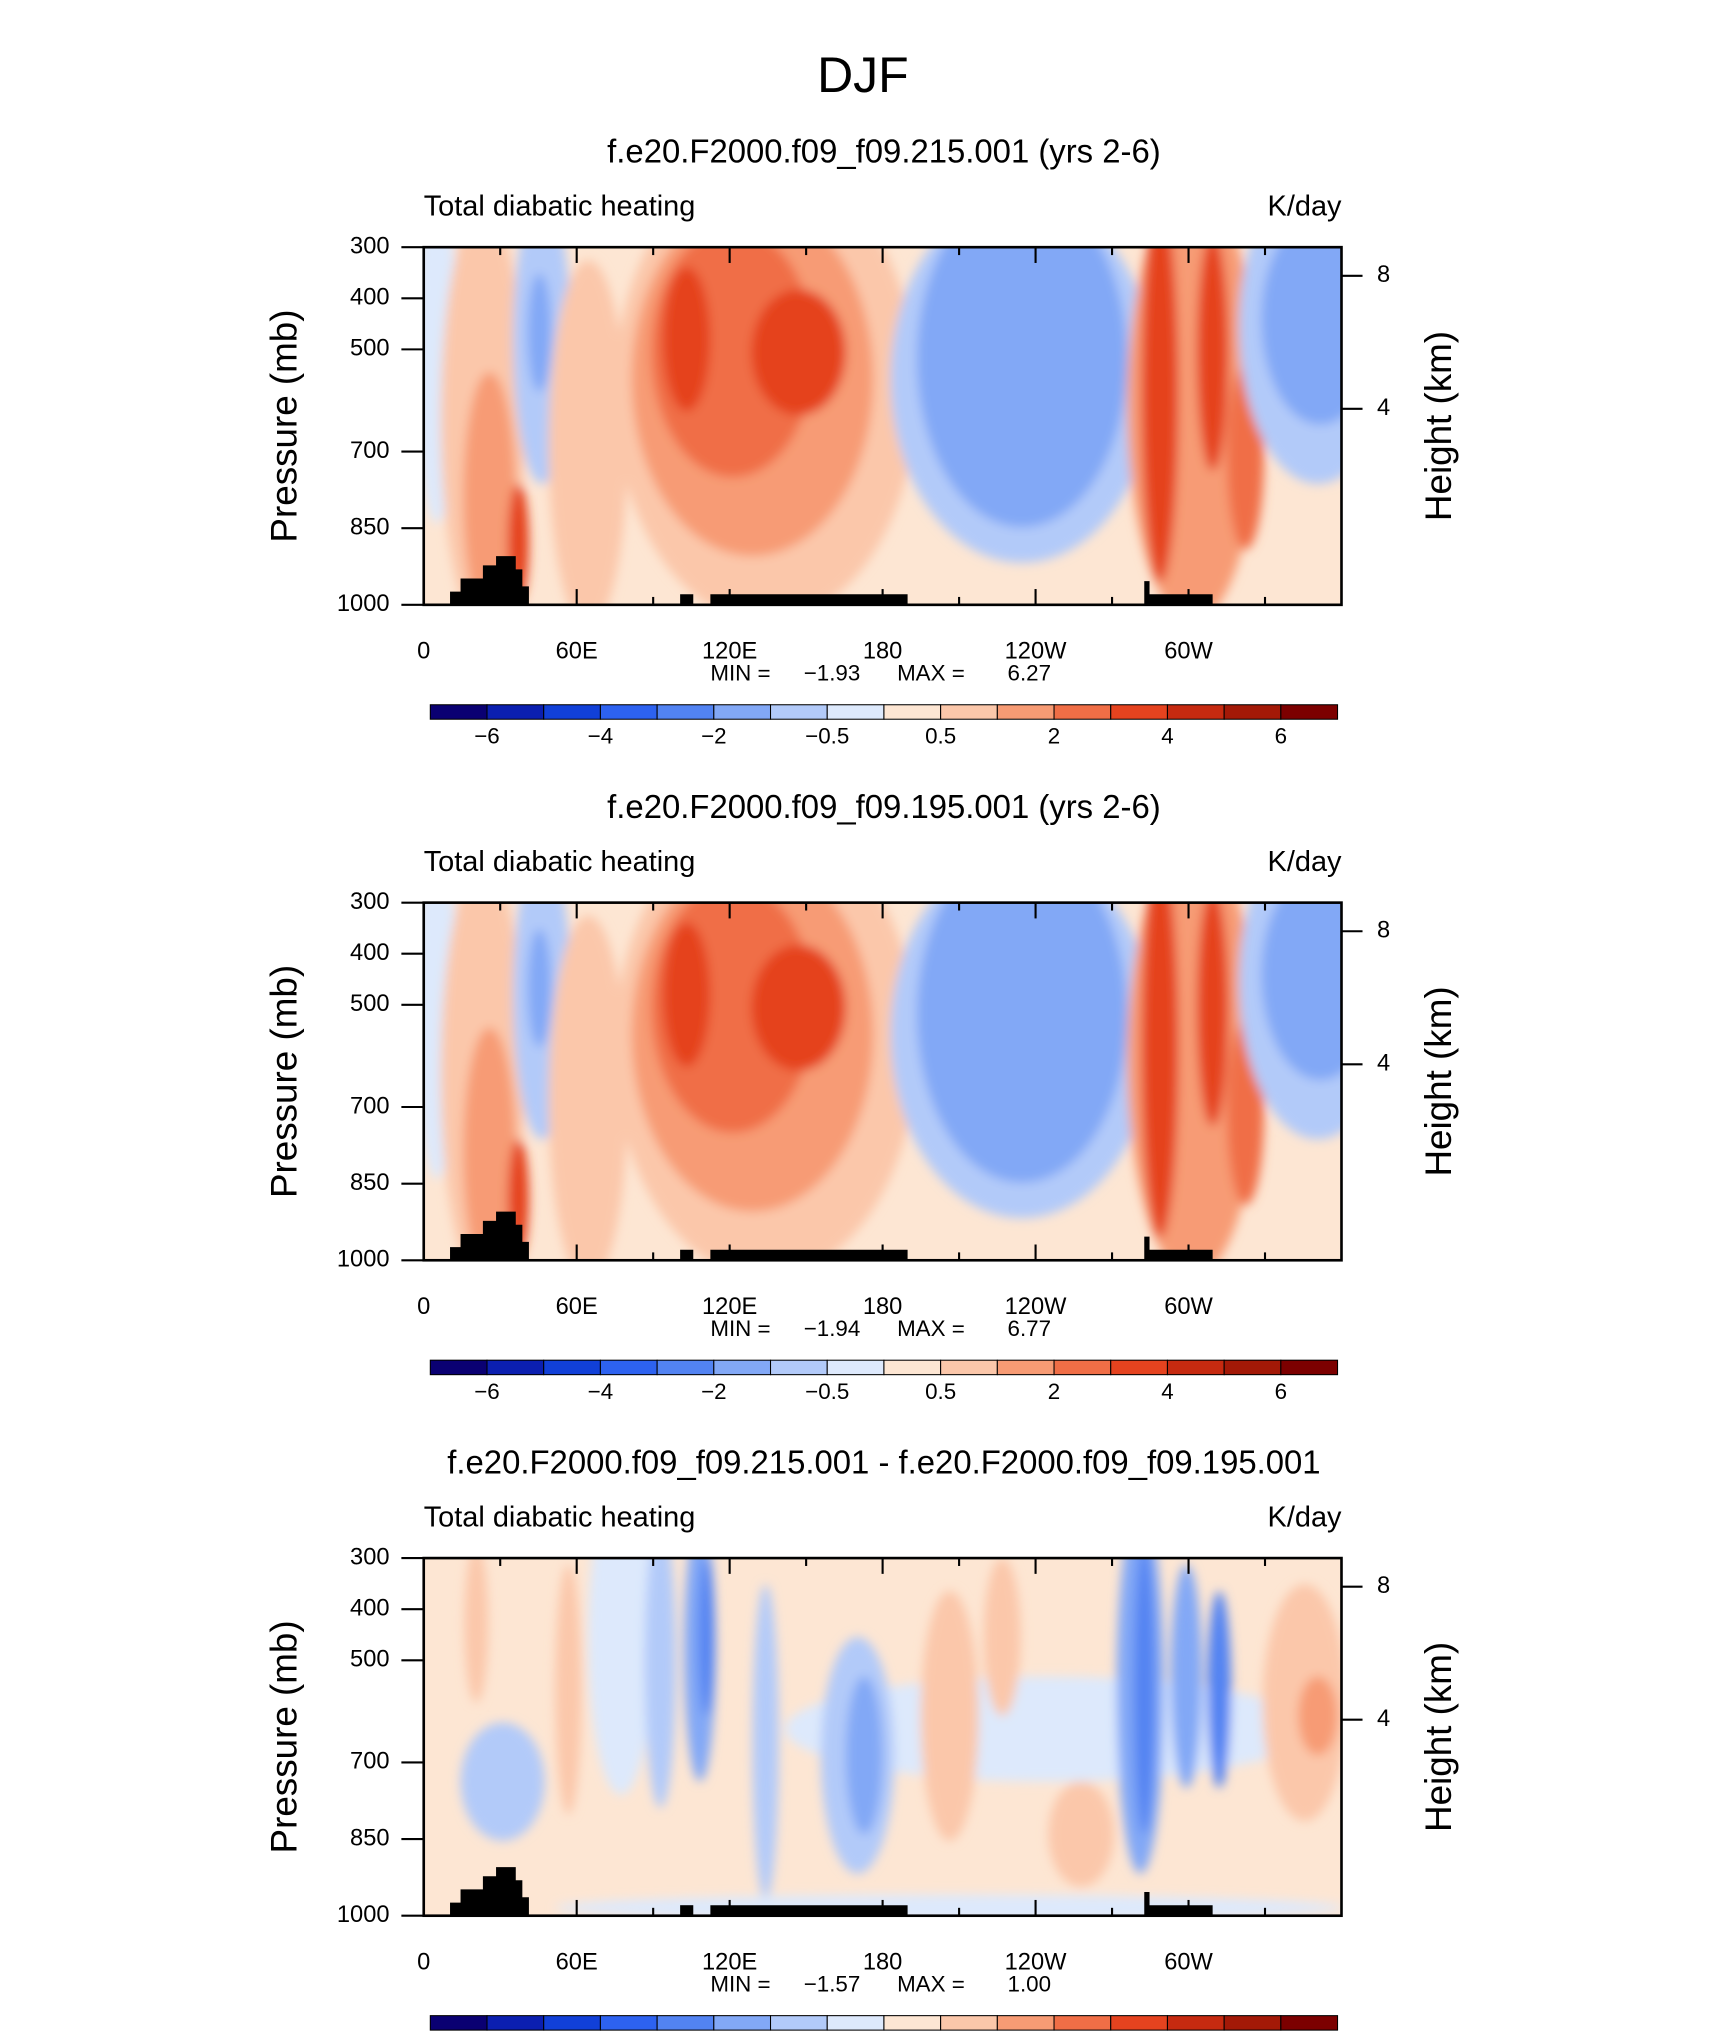 This screenshot has width=1710, height=2038. What do you see at coordinates (832, 672) in the screenshot?
I see `min-value: −1.93` at bounding box center [832, 672].